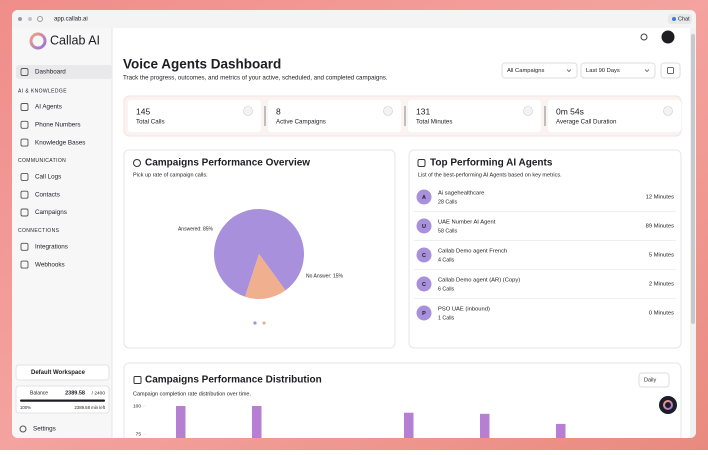 This screenshot has height=455, width=708. What do you see at coordinates (202, 64) in the screenshot?
I see `page-title: Voice Agents Dashboard` at bounding box center [202, 64].